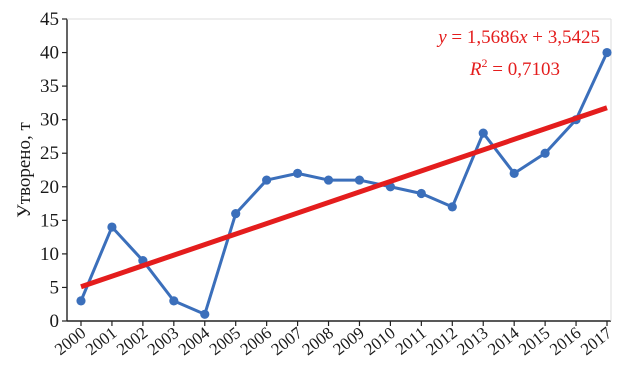  What do you see at coordinates (24, 170) in the screenshot?
I see `y-axis-title: Утворено, т` at bounding box center [24, 170].